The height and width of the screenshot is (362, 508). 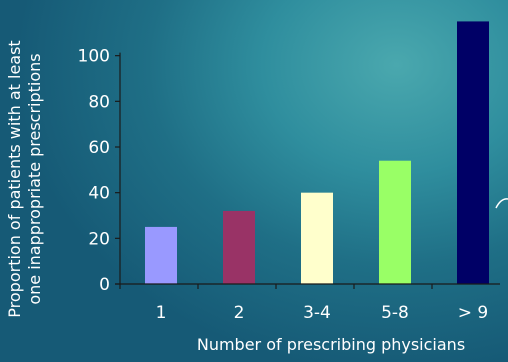 What do you see at coordinates (317, 313) in the screenshot?
I see `x-category-label: 3-4` at bounding box center [317, 313].